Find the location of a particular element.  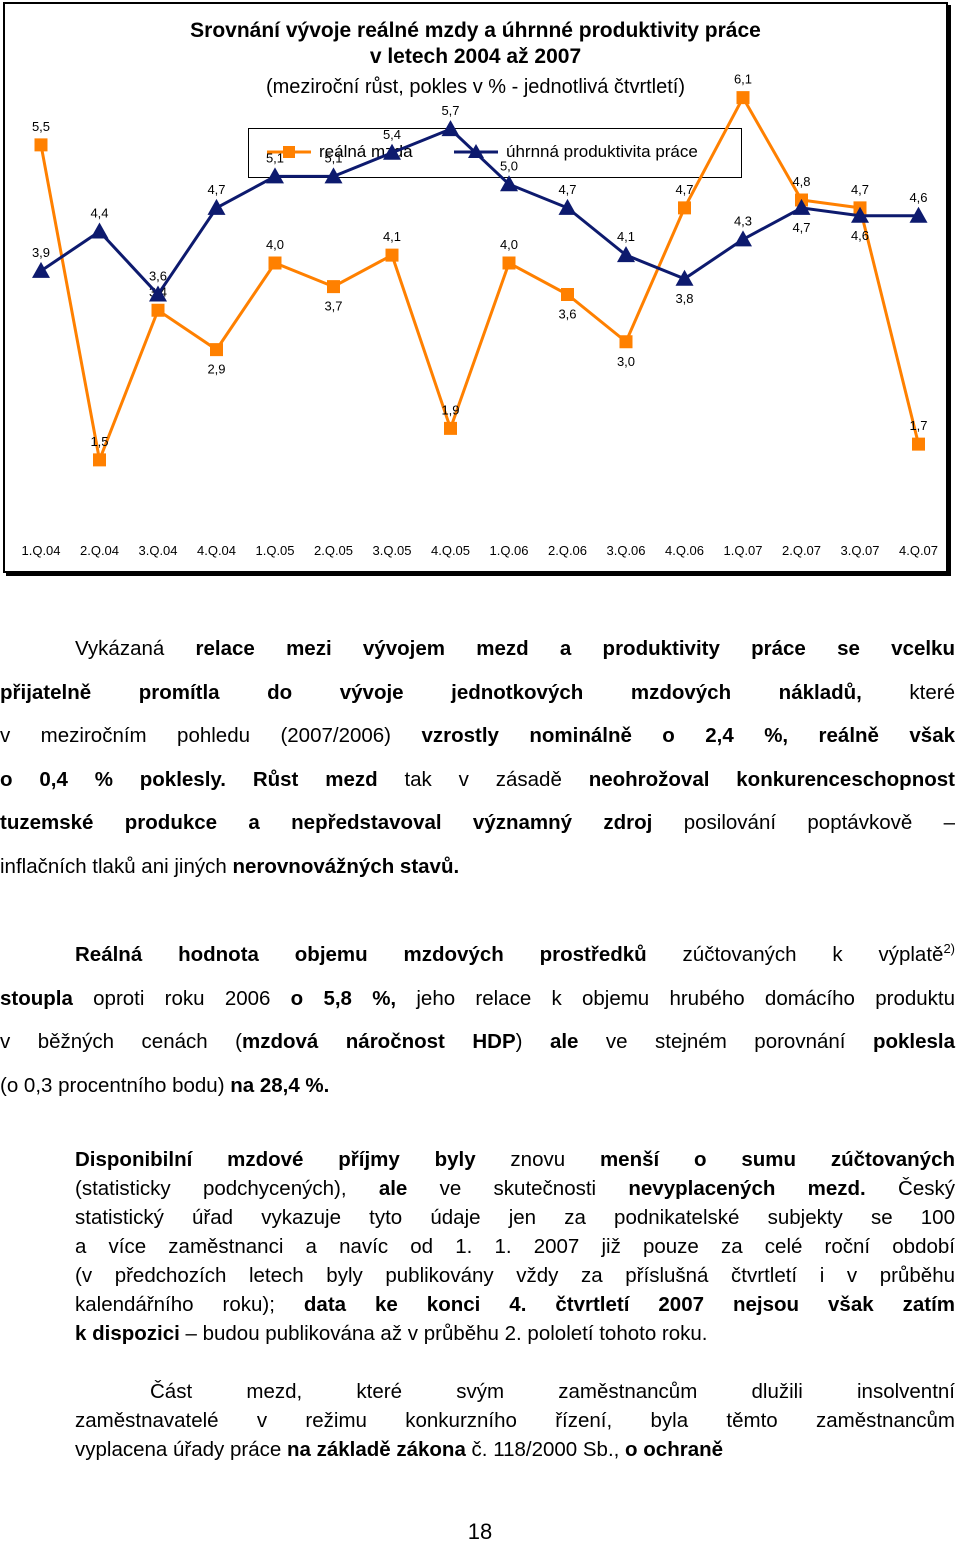

productivity-line is located at coordinates (479, 212).